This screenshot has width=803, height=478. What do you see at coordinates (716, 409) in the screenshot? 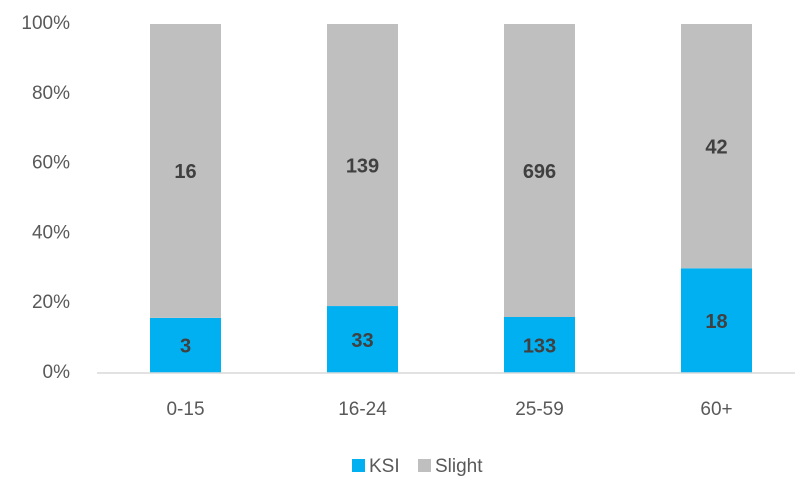
I see `x-tick-label: 60+` at bounding box center [716, 409].